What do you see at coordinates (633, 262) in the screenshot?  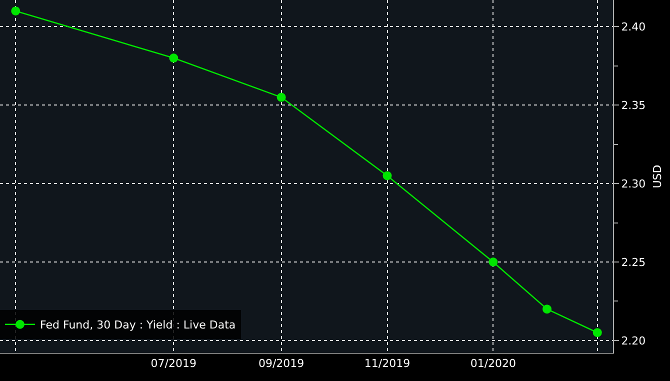 I see `y-tick-label: 2.25` at bounding box center [633, 262].